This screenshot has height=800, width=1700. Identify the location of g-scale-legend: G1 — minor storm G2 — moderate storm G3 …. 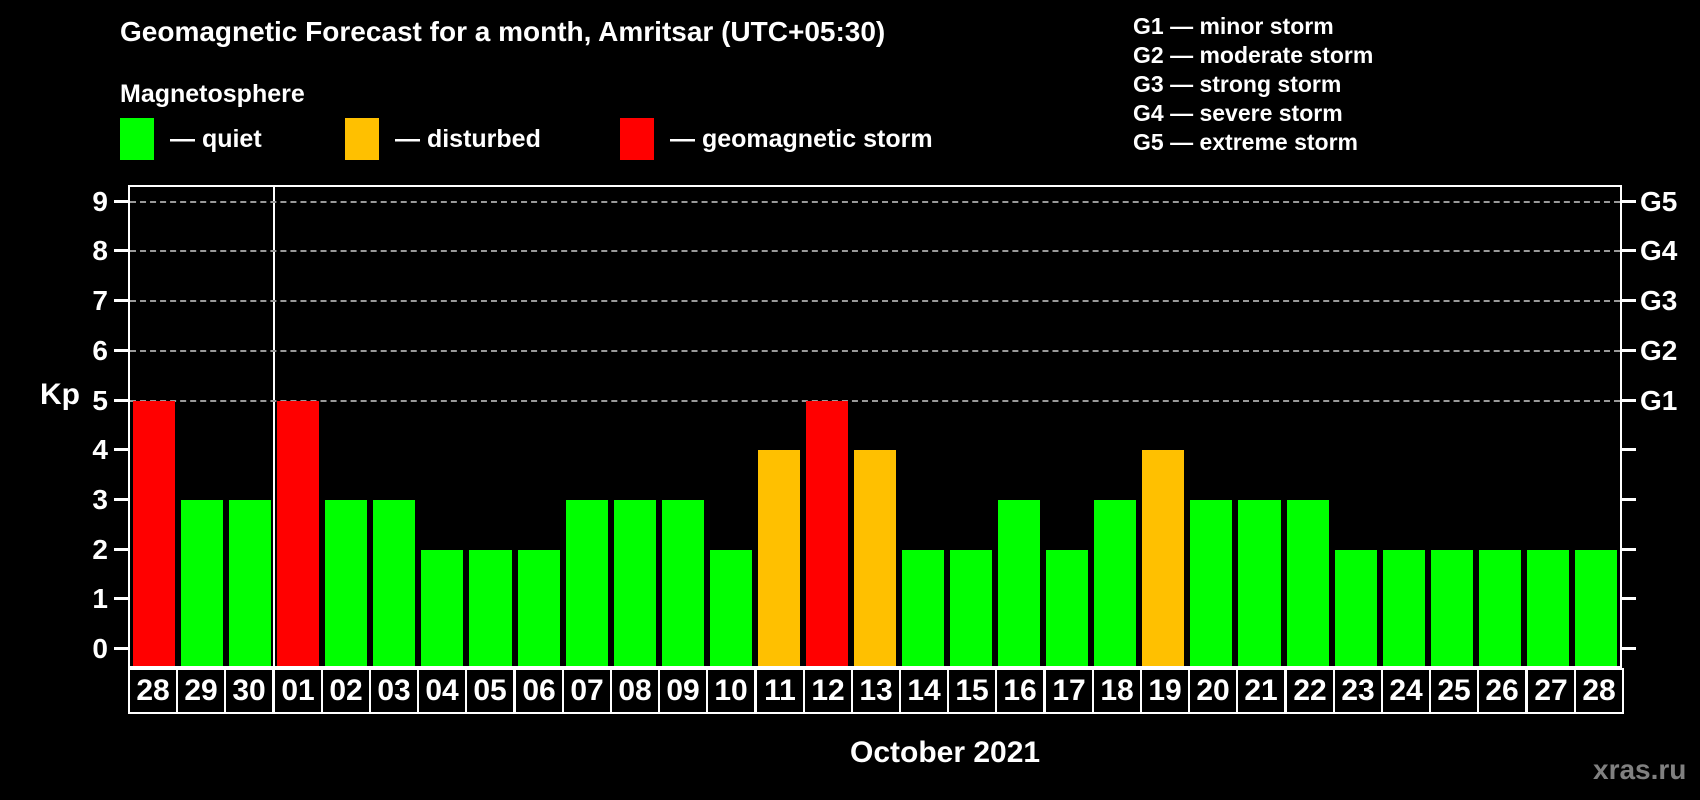
(1253, 84).